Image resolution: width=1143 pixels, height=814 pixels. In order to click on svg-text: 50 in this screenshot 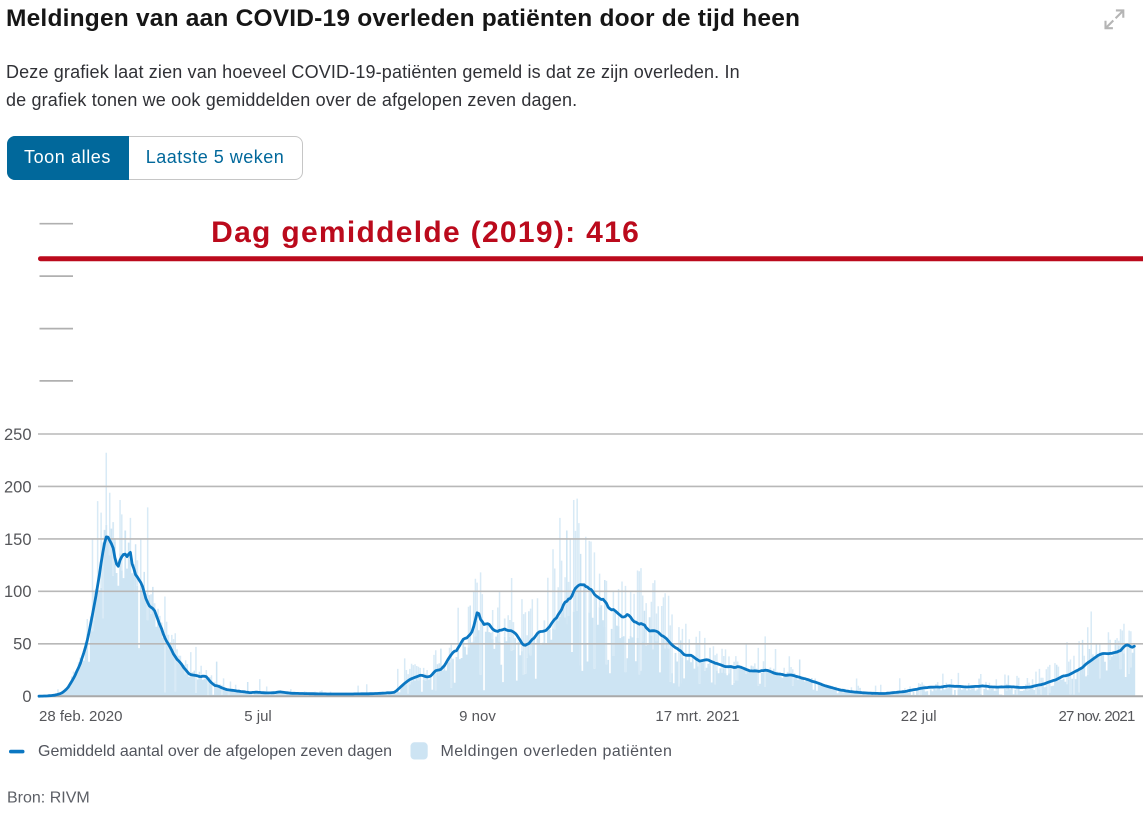, I will do `click(22, 645)`.